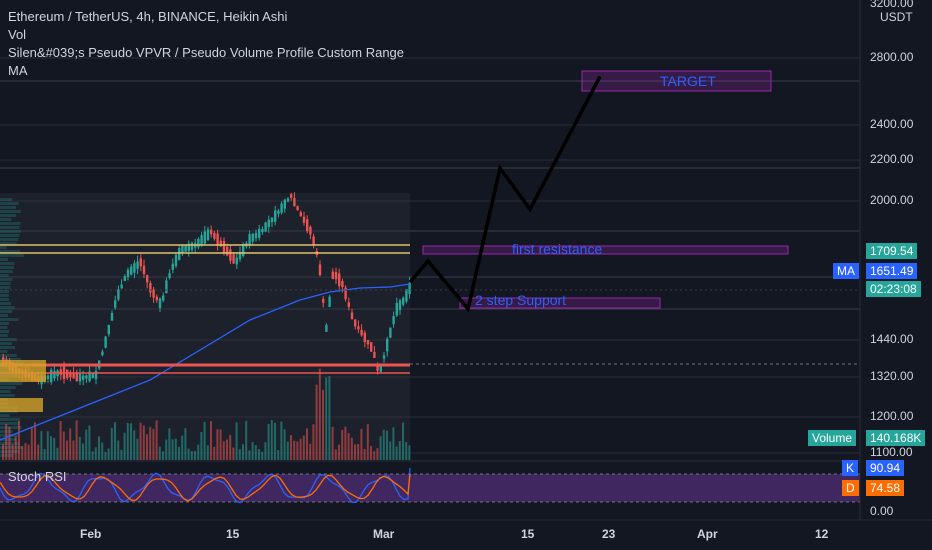 This screenshot has width=932, height=550. I want to click on support-box, so click(560, 303).